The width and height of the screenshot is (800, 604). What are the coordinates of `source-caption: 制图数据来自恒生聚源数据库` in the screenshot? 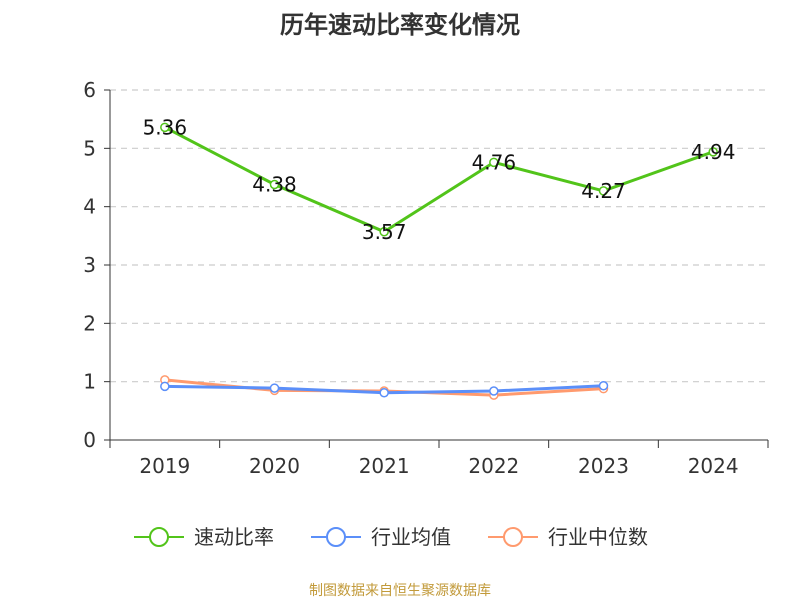 It's located at (400, 591).